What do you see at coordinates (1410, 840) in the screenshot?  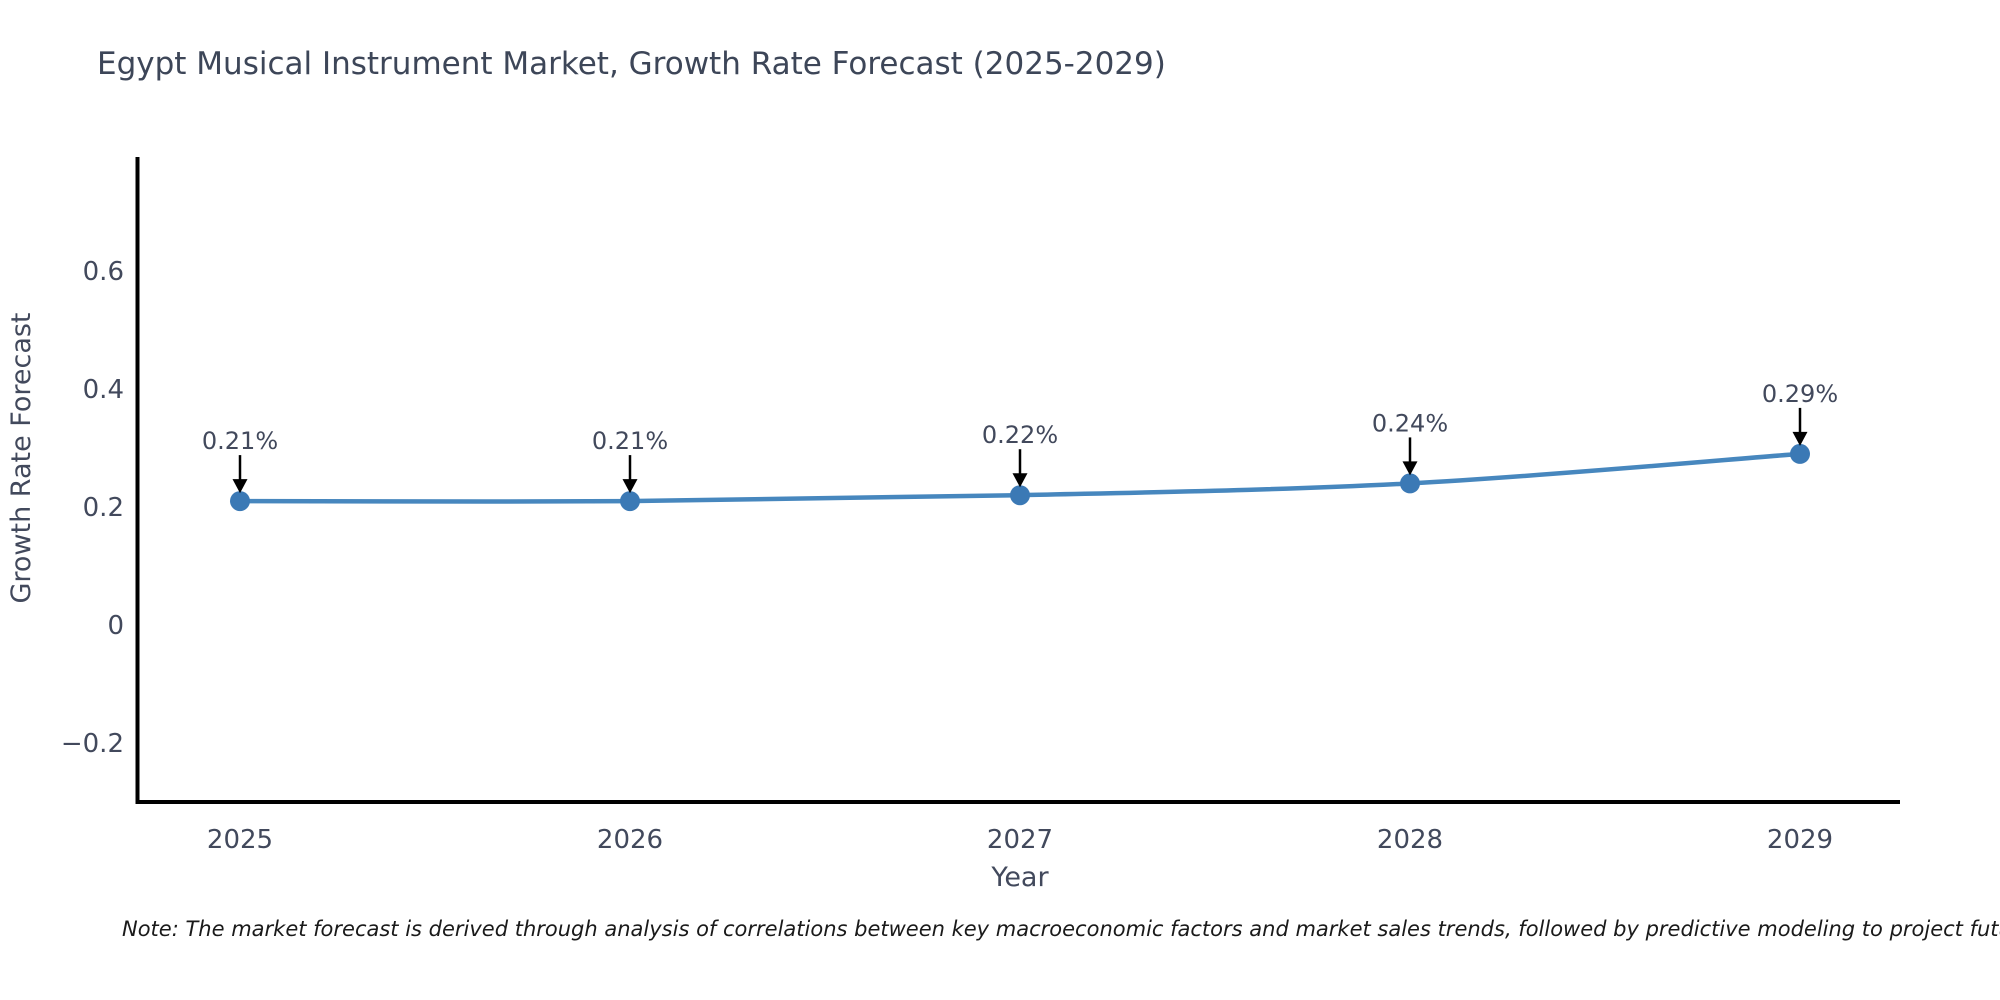 I see `x-tick-label: 2028` at bounding box center [1410, 840].